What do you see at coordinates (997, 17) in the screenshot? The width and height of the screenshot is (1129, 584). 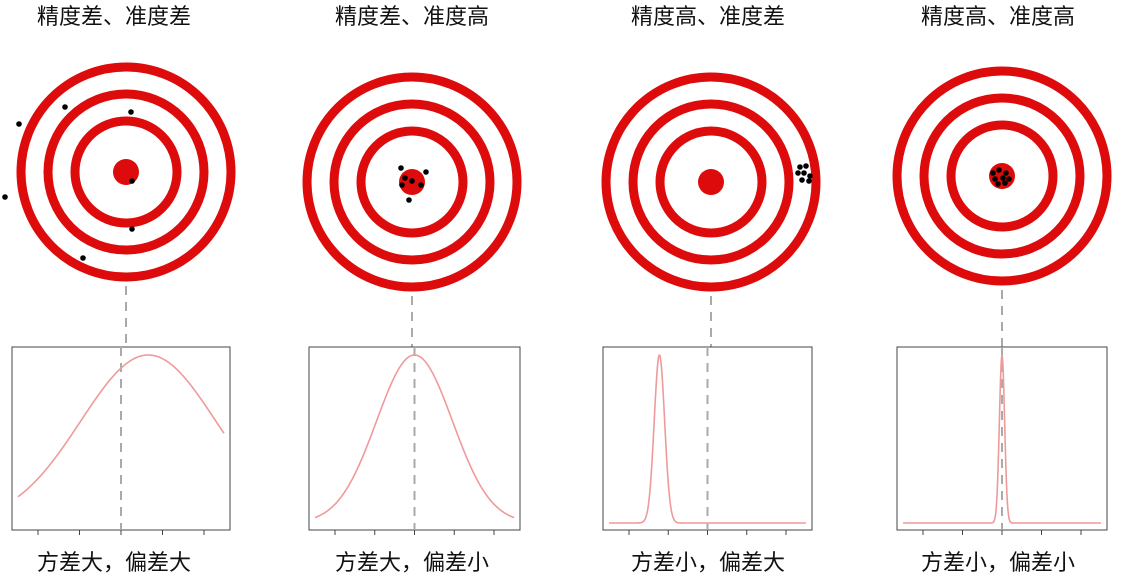 I see `panel-4-title: 精度高、准度高` at bounding box center [997, 17].